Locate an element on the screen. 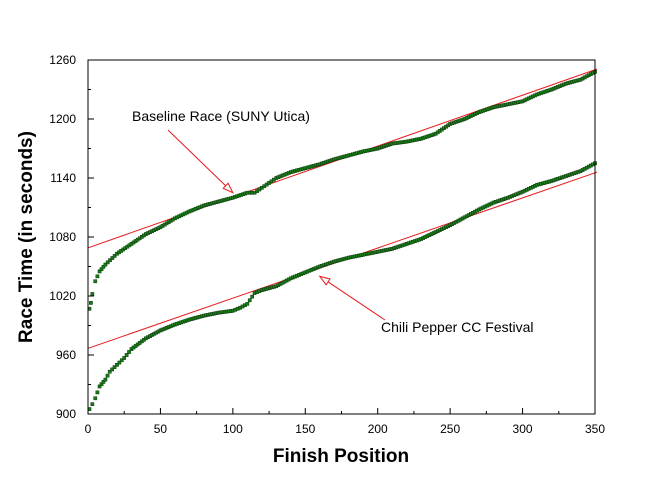  y-tick-label: 960 is located at coordinates (66, 355).